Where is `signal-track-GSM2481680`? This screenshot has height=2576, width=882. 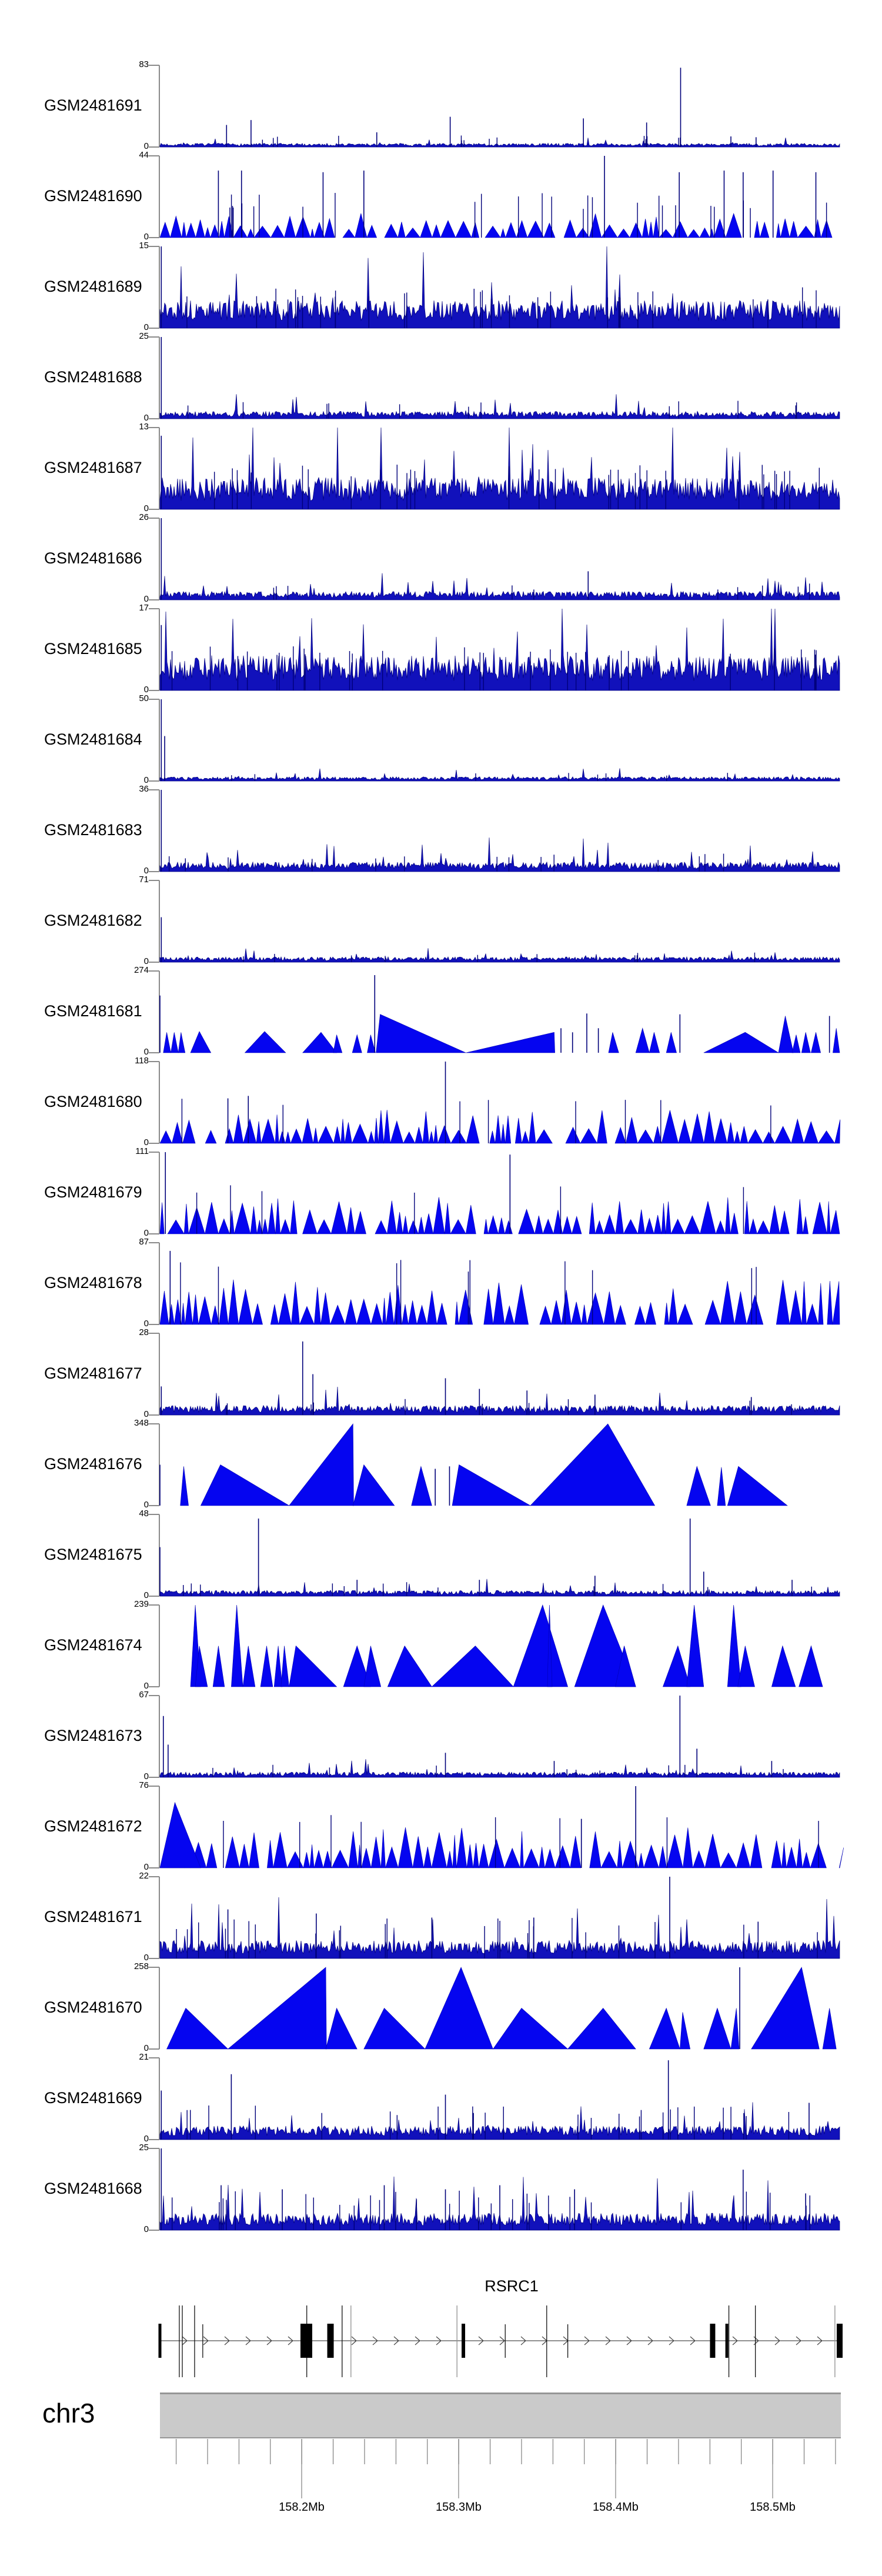 signal-track-GSM2481680 is located at coordinates (500, 1103).